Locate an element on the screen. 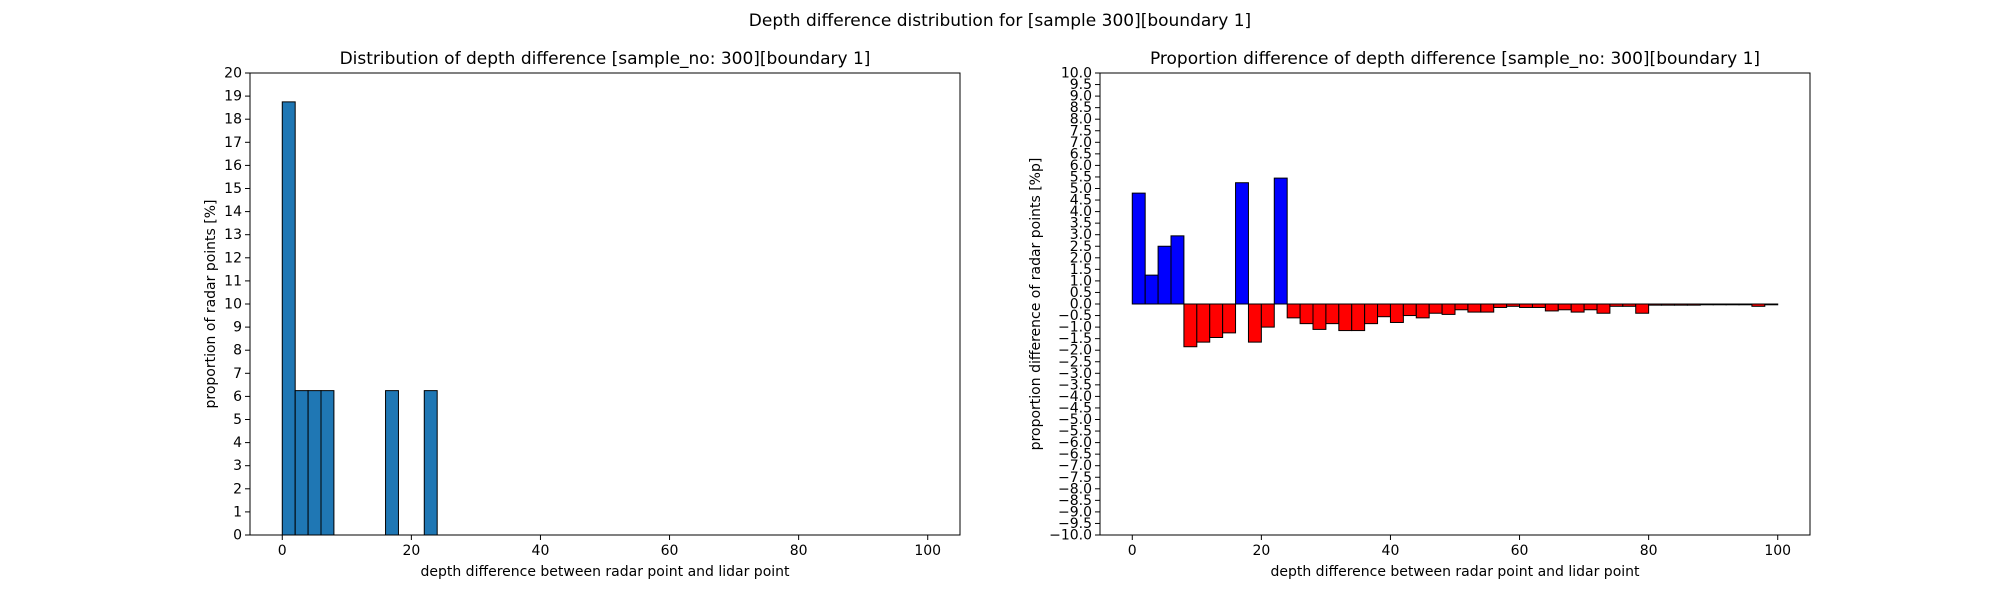 The width and height of the screenshot is (2000, 600). left-x-tick-label: 0 is located at coordinates (282, 551).